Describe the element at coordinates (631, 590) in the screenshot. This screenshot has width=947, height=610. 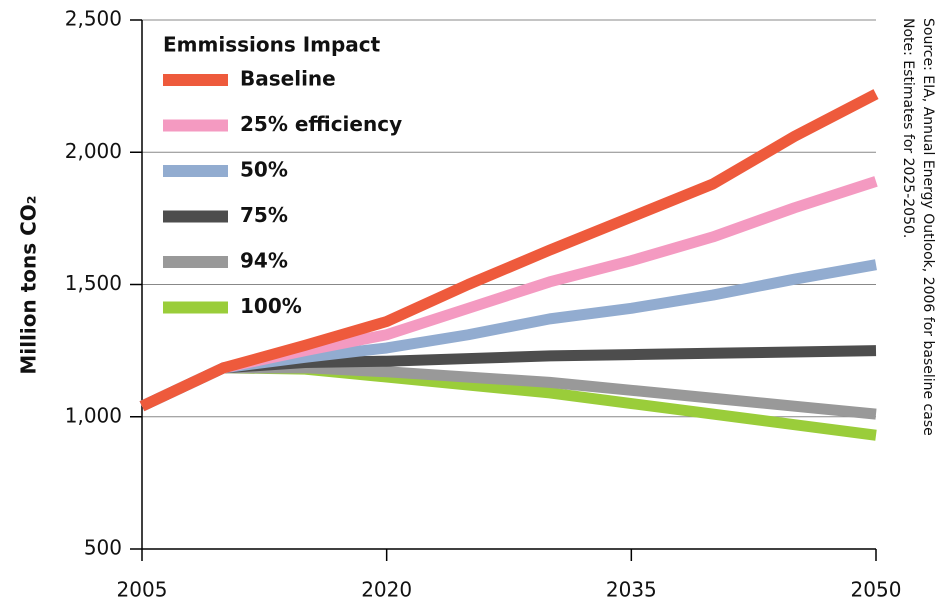
I see `x-tick-label: 2035` at that location.